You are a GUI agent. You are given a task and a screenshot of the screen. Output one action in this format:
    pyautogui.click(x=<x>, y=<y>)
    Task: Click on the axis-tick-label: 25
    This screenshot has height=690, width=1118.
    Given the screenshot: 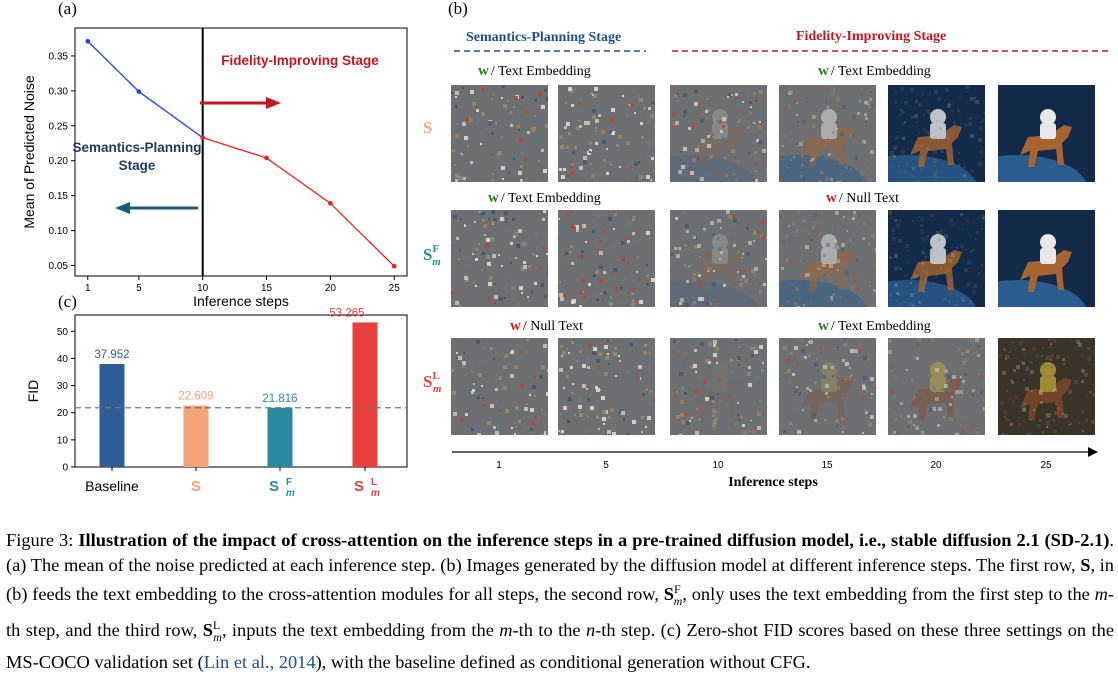 What is the action you would take?
    pyautogui.click(x=1046, y=465)
    